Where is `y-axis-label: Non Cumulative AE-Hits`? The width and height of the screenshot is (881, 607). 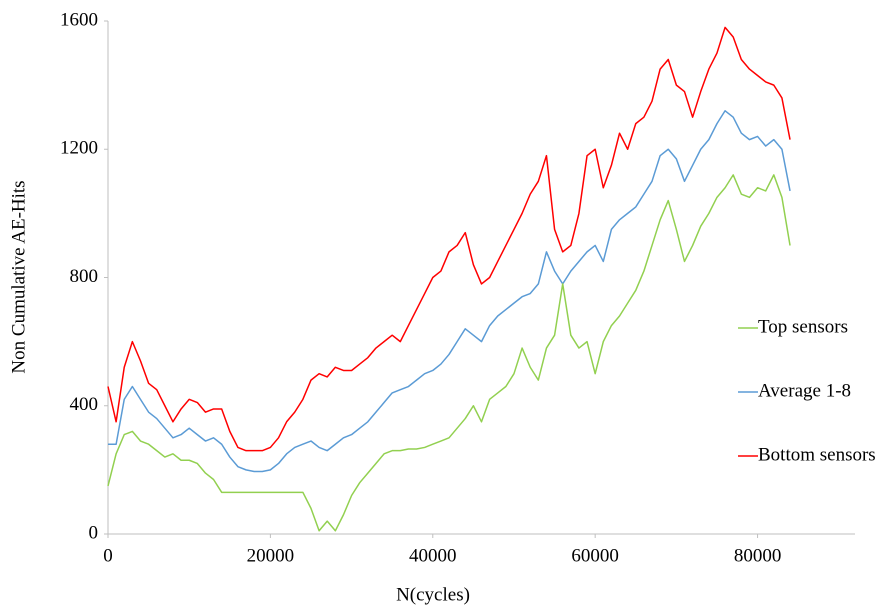
y-axis-label: Non Cumulative AE-Hits is located at coordinates (18, 276).